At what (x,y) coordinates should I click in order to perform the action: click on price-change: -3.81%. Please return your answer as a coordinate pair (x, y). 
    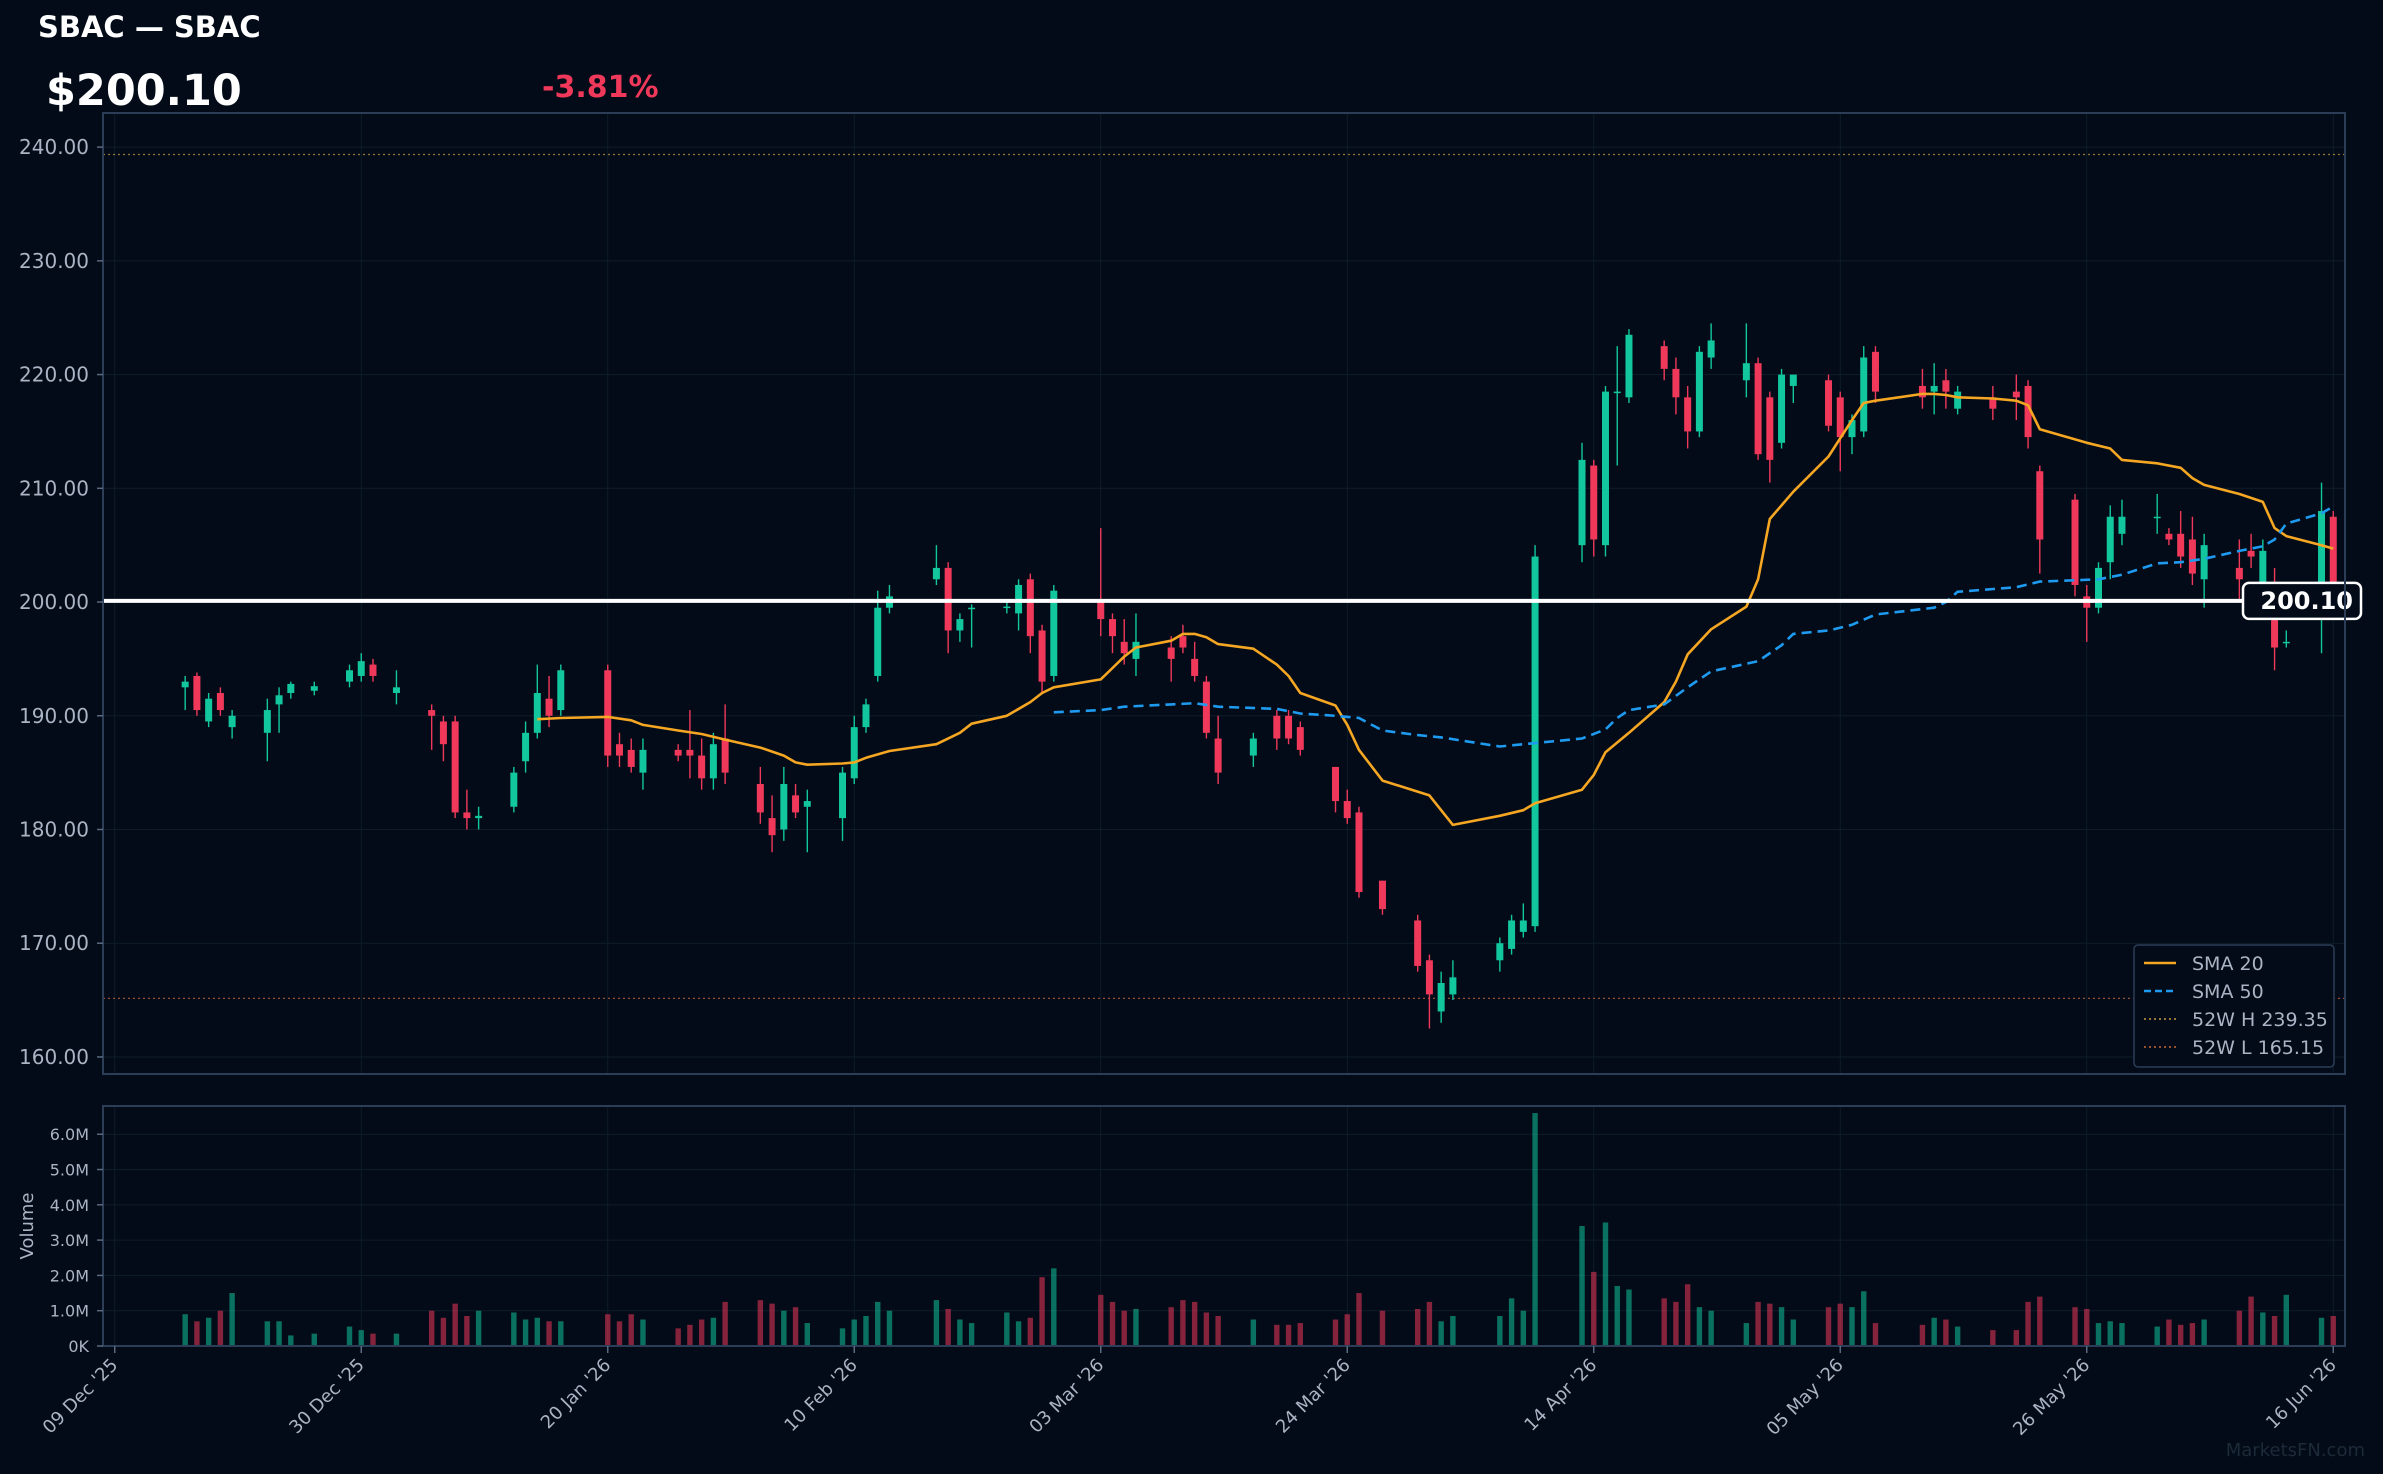
    Looking at the image, I should click on (600, 87).